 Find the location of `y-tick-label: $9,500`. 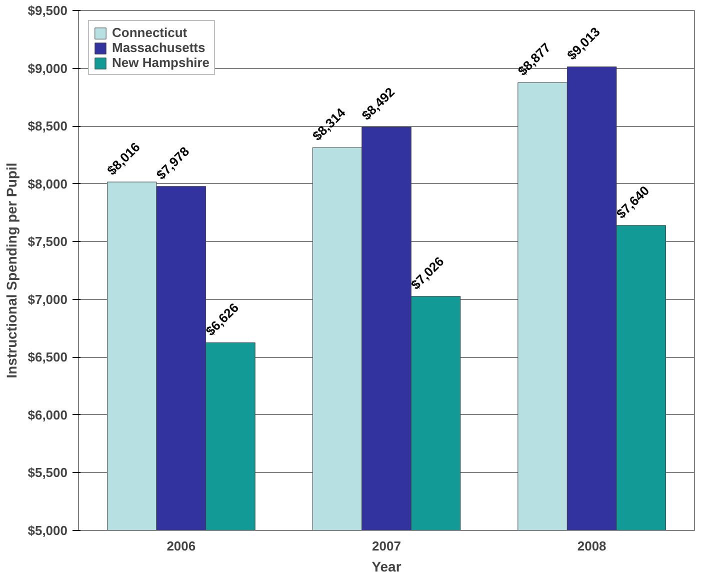

y-tick-label: $9,500 is located at coordinates (48, 10).